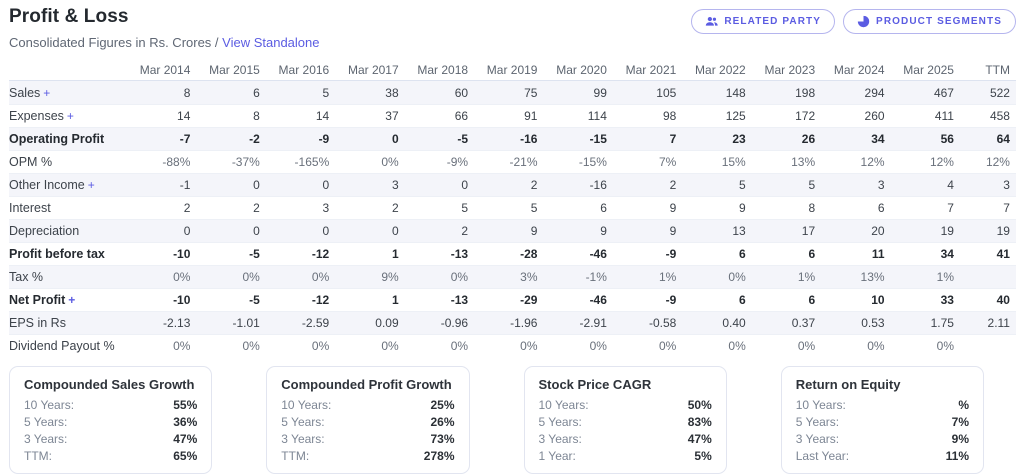 The image size is (1024, 474). I want to click on subtitle-text: Consolidated Figures in Rs. Crores /, so click(114, 42).